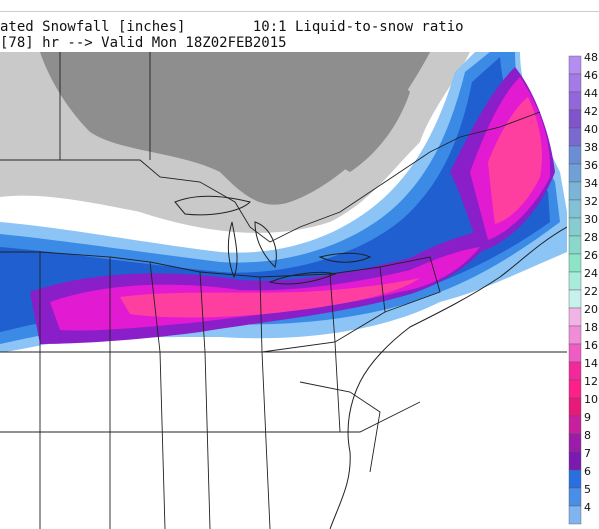 The height and width of the screenshot is (529, 599). Describe the element at coordinates (591, 111) in the screenshot. I see `legend-tick-label: 42` at that location.